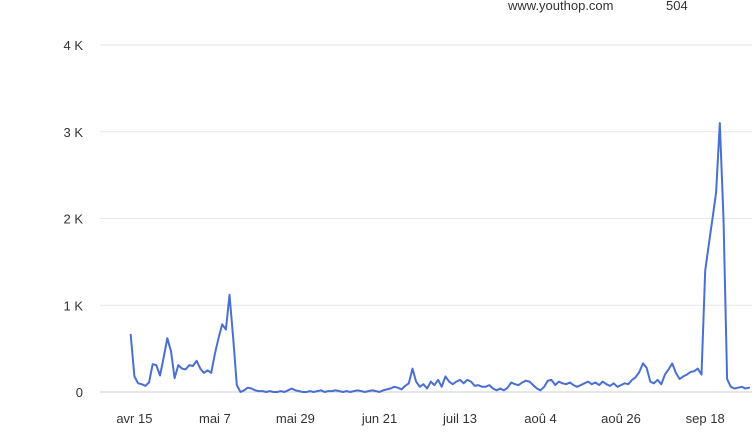 The image size is (752, 433). Describe the element at coordinates (295, 418) in the screenshot. I see `x-tick-label: mai 29` at that location.